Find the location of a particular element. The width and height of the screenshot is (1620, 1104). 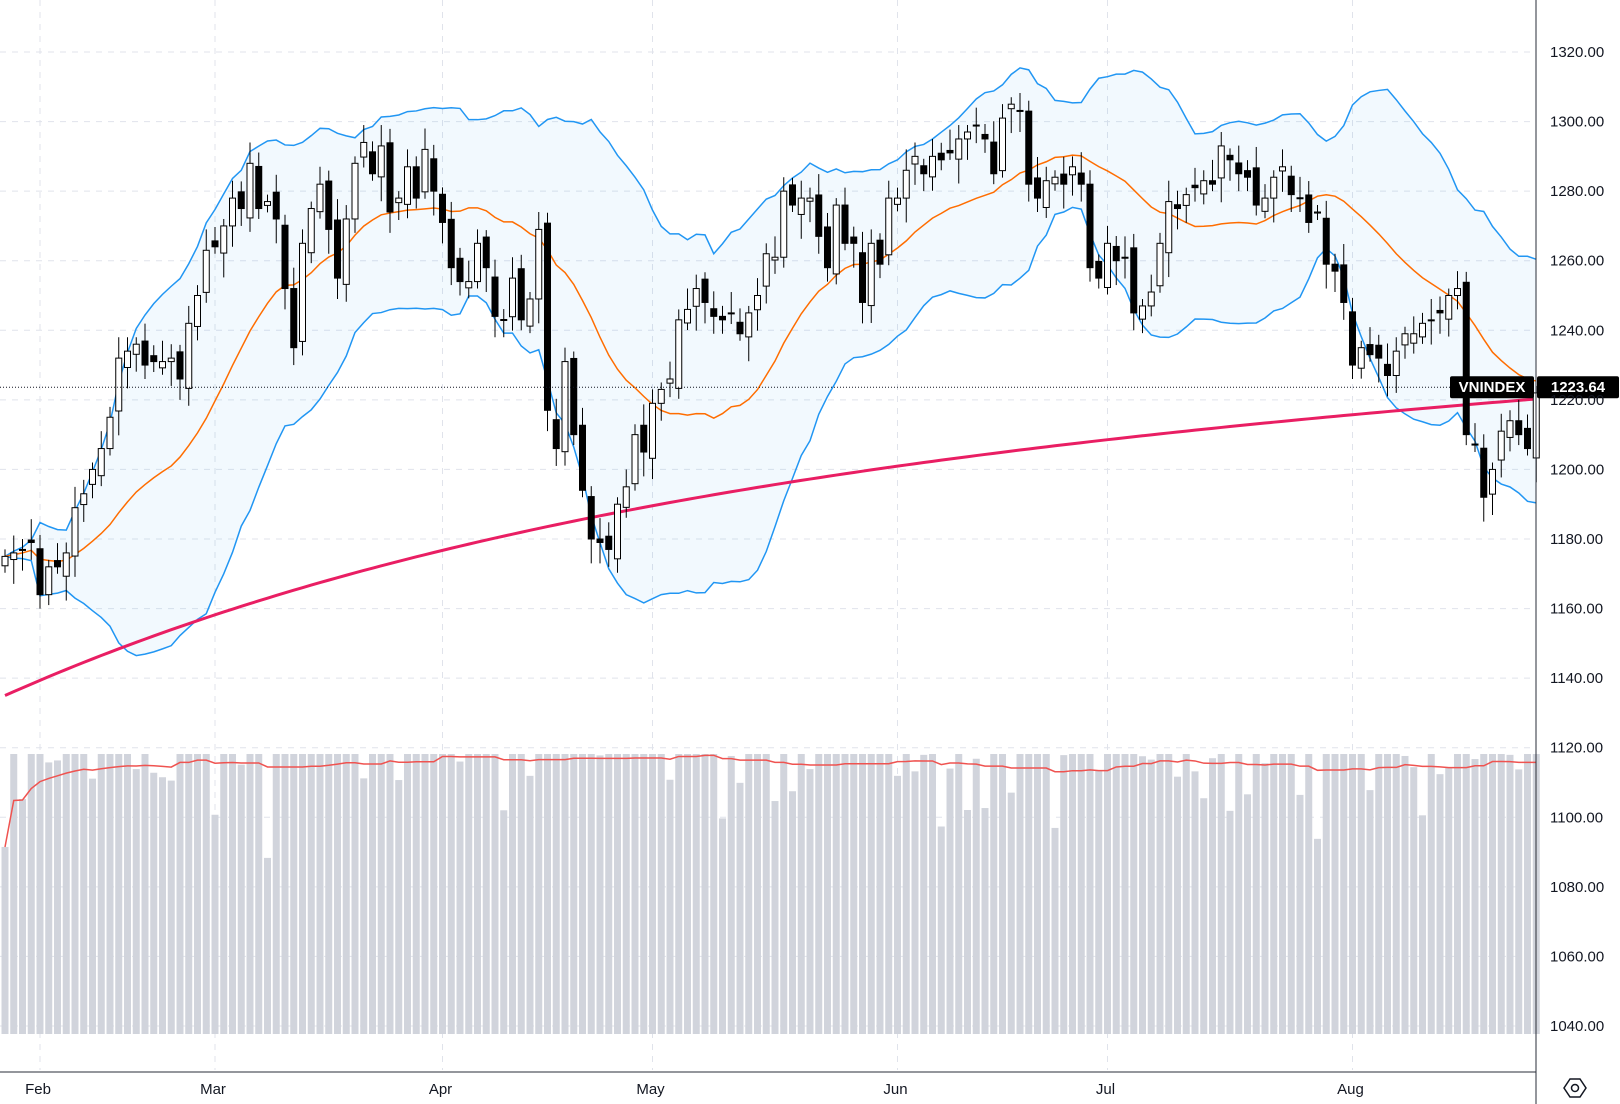

x-tick-label: Feb is located at coordinates (38, 1089).